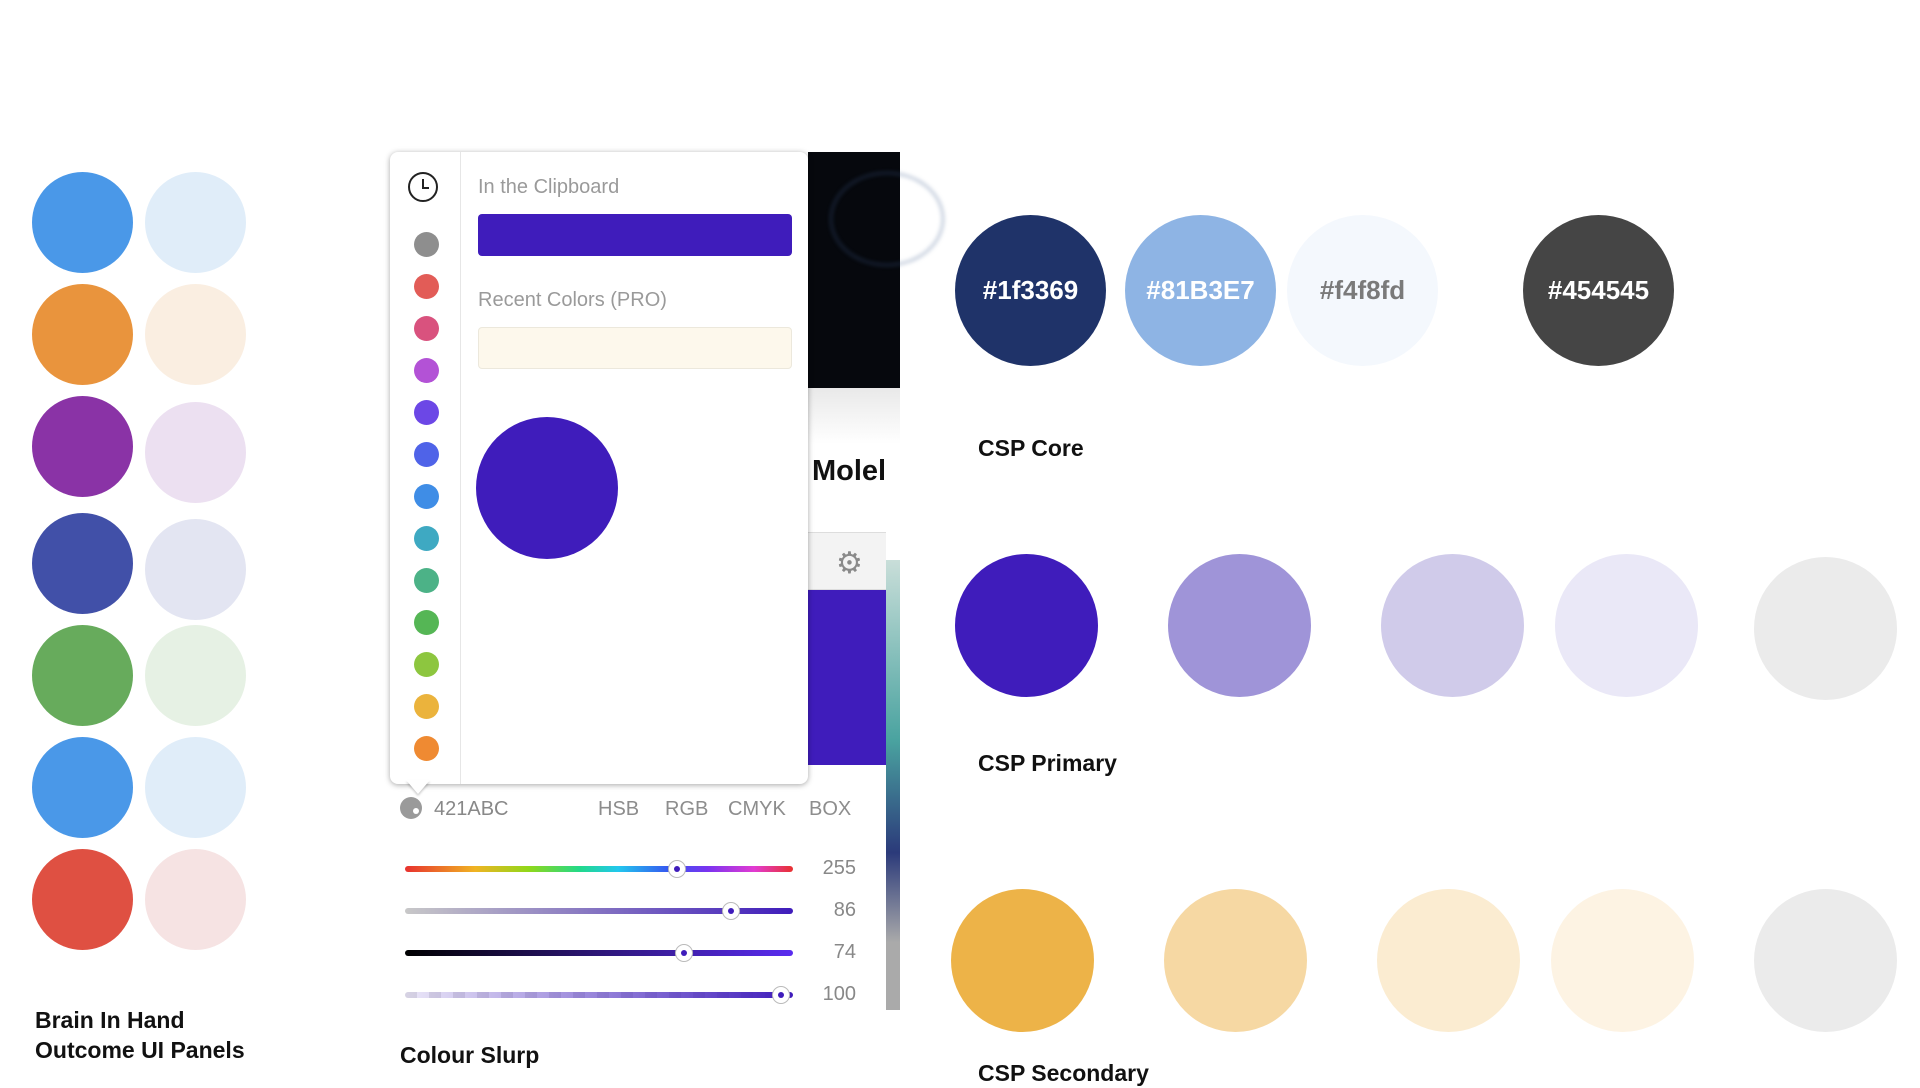  Describe the element at coordinates (1047, 763) in the screenshot. I see `csp-primary-caption: CSP Primary` at that location.